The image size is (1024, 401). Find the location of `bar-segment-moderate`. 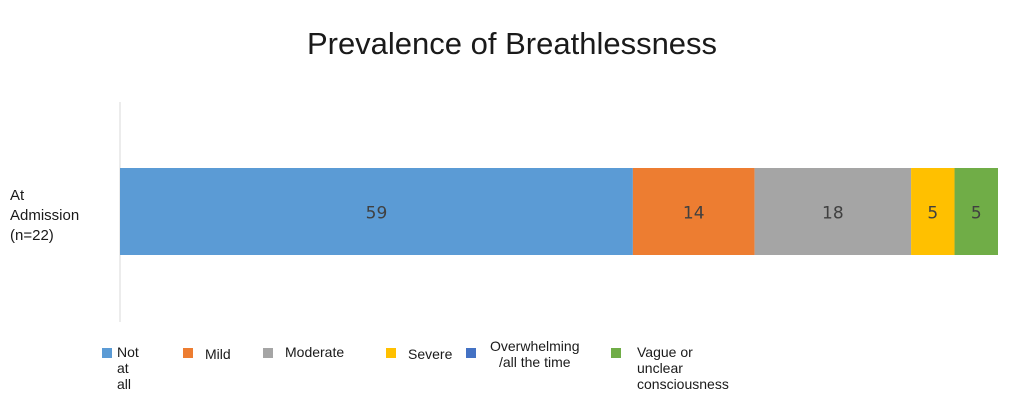

bar-segment-moderate is located at coordinates (833, 211).